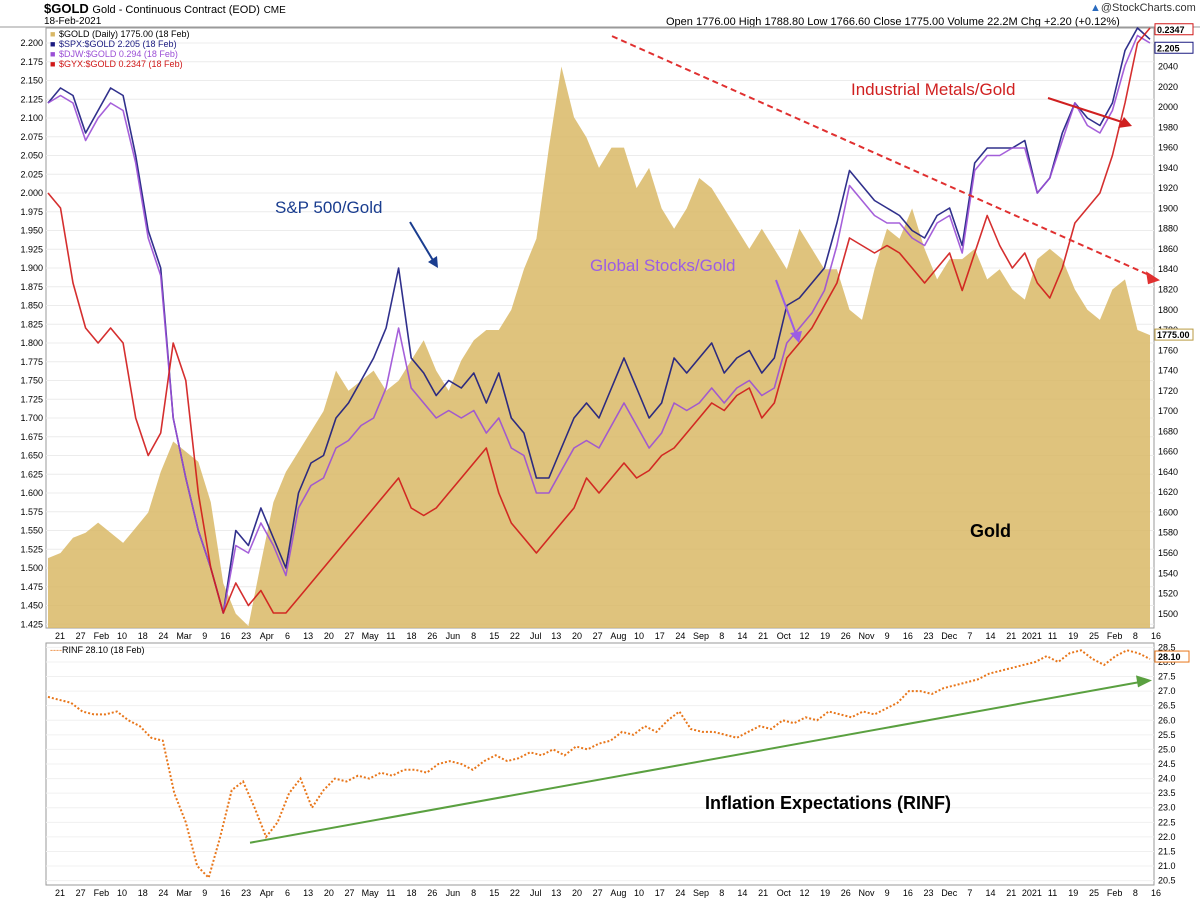 The height and width of the screenshot is (900, 1200). I want to click on rinf-axis-tick: 21.0, so click(1167, 866).